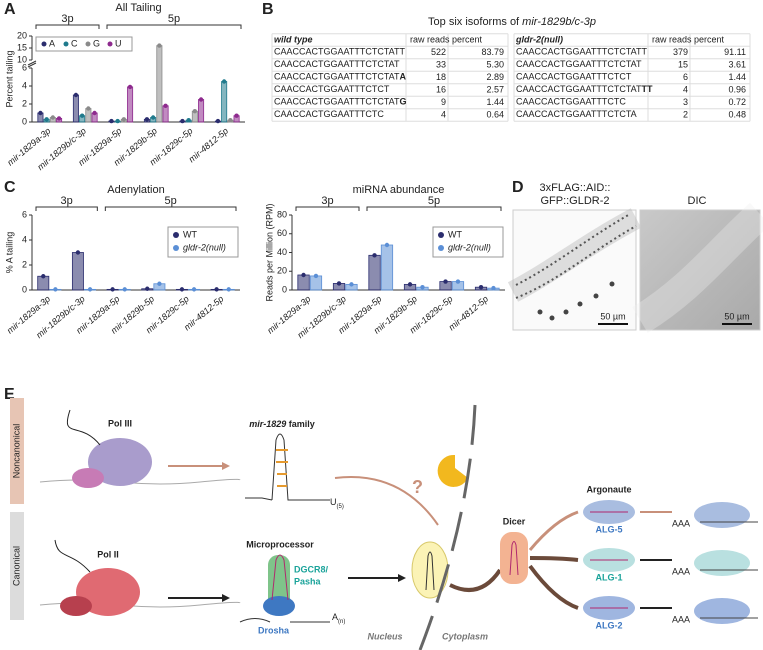 The width and height of the screenshot is (763, 650). I want to click on raw-reads: 4, so click(443, 114).